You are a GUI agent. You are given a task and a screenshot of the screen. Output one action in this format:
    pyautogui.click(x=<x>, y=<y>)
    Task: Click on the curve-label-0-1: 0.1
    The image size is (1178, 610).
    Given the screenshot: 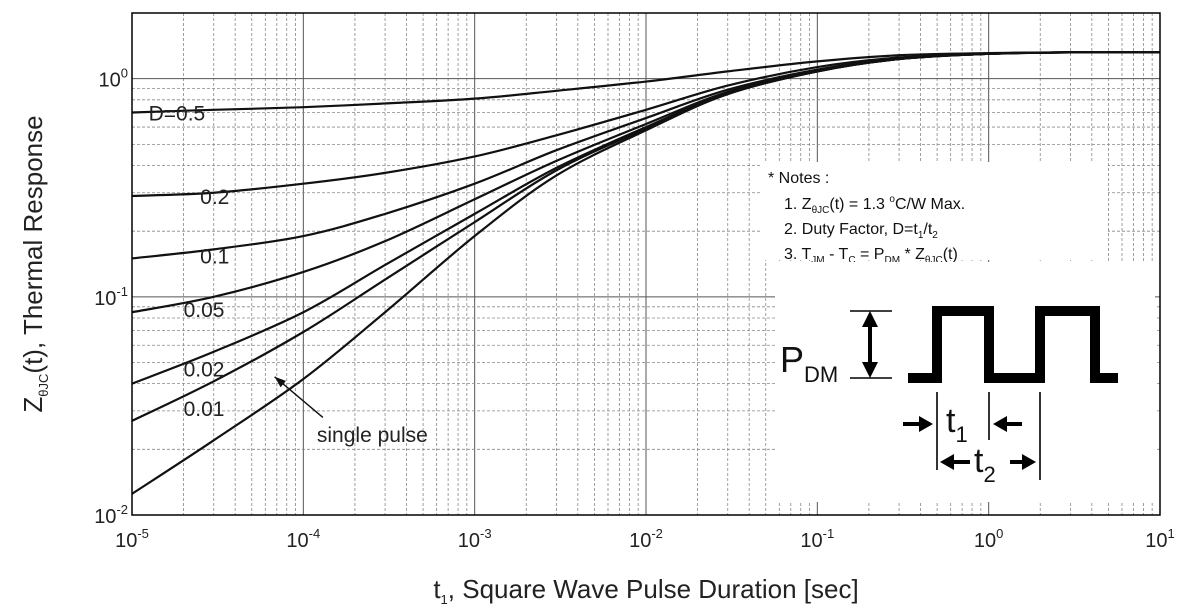 What is the action you would take?
    pyautogui.click(x=214, y=256)
    